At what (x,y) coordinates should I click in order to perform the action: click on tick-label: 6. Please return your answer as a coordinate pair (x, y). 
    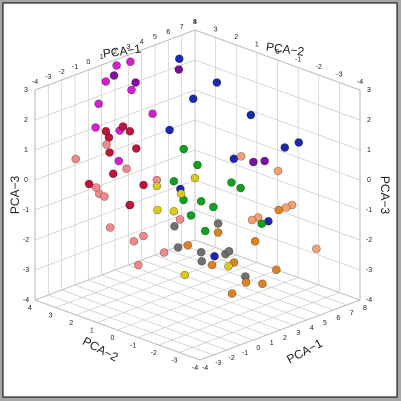
    Looking at the image, I should click on (338, 318).